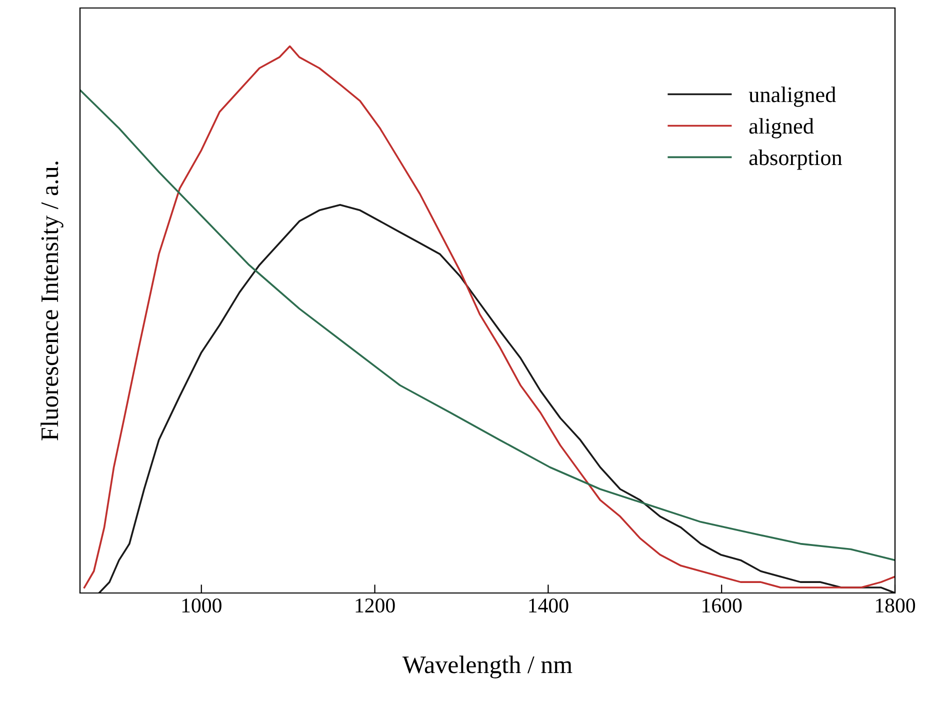  Describe the element at coordinates (781, 128) in the screenshot. I see `legend-label: aligned` at that location.